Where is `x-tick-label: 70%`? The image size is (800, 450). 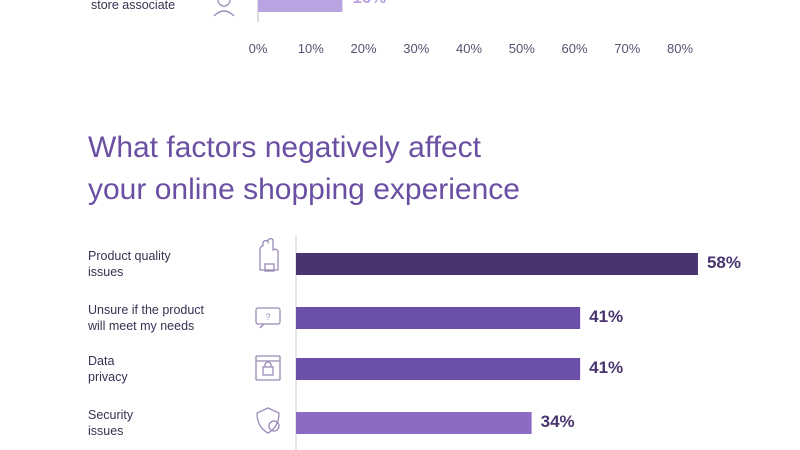 x-tick-label: 70% is located at coordinates (627, 48).